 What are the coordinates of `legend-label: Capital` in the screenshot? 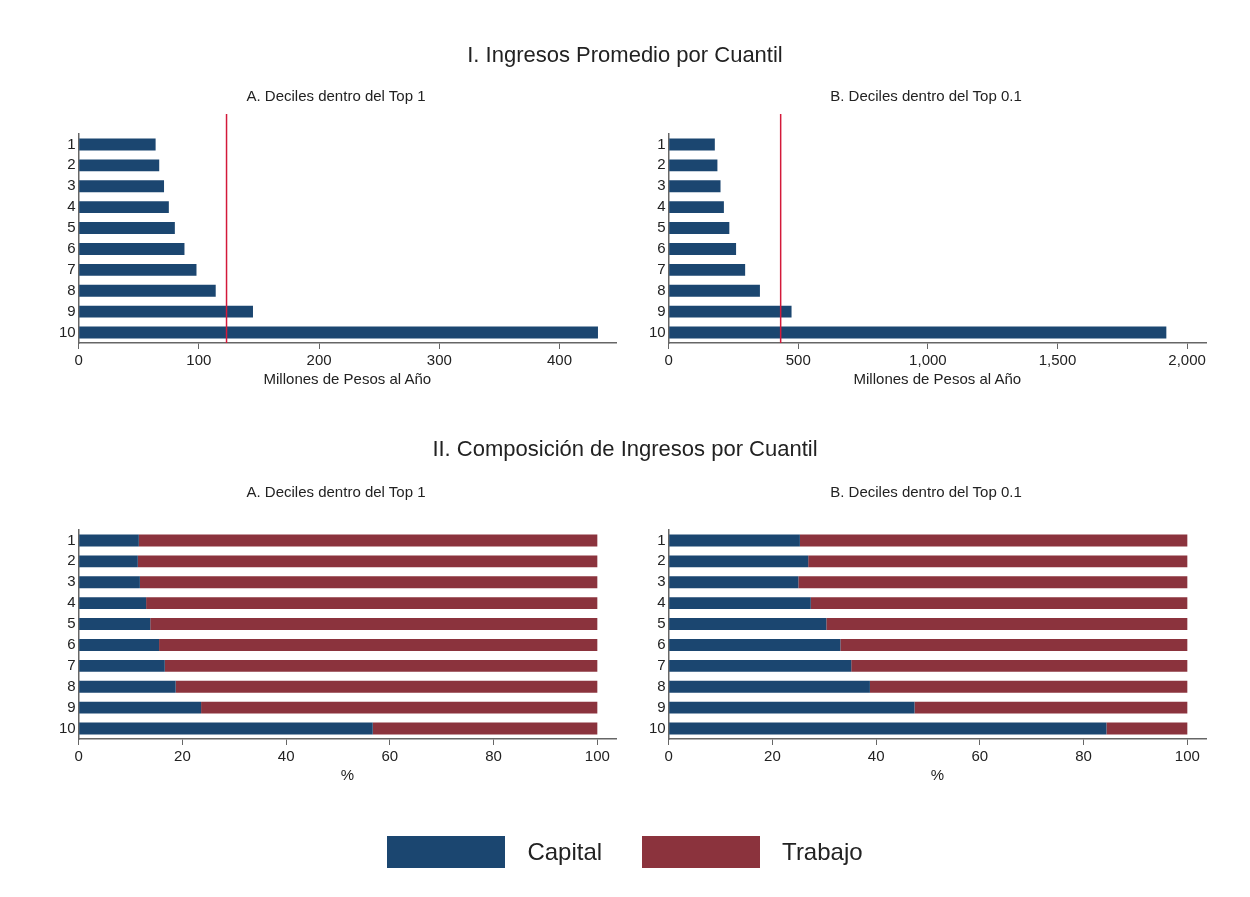 It's located at (565, 852).